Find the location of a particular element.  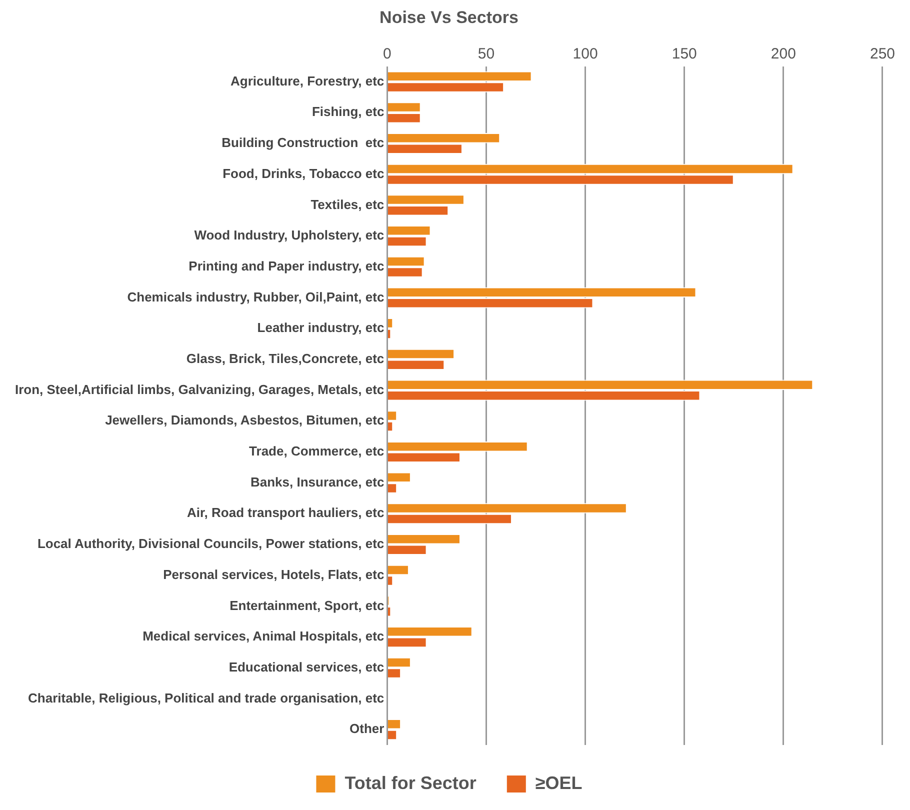

y-tick-label: Leather industry, etc is located at coordinates (320, 328).